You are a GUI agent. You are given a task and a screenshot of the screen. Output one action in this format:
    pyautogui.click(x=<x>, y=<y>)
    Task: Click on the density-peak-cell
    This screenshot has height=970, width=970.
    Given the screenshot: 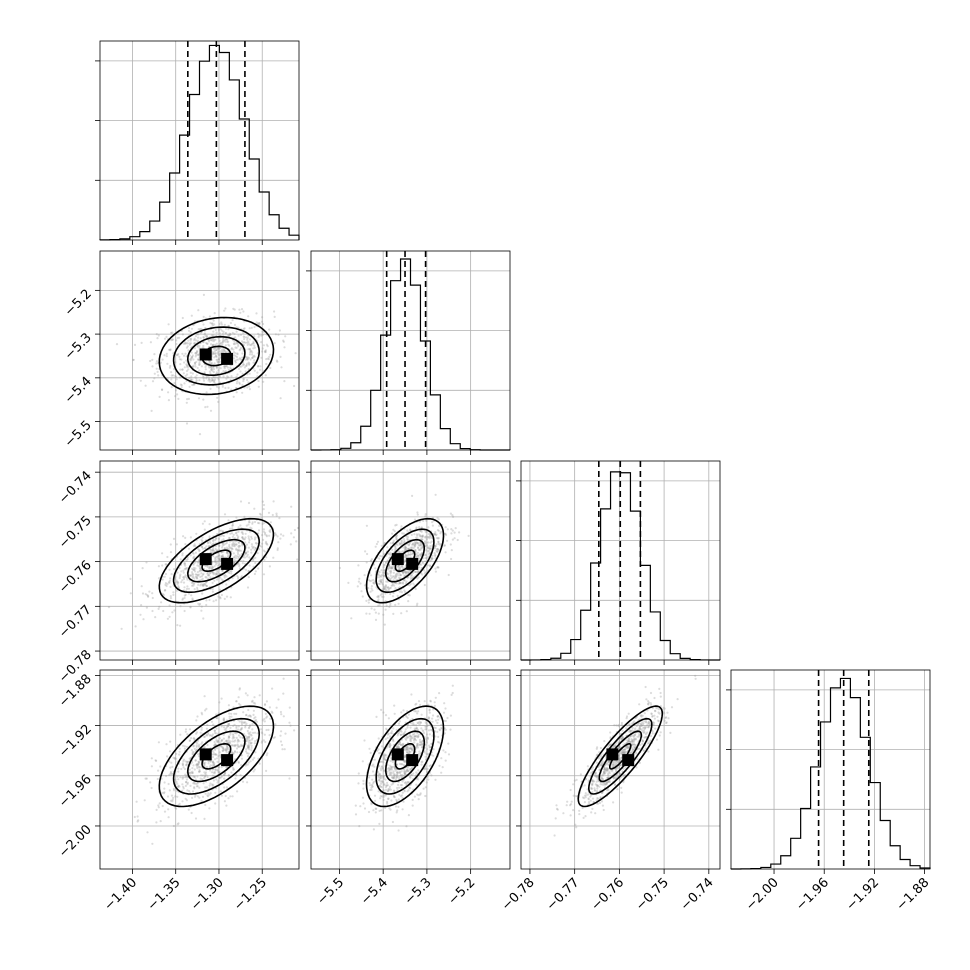 What is the action you would take?
    pyautogui.click(x=227, y=760)
    